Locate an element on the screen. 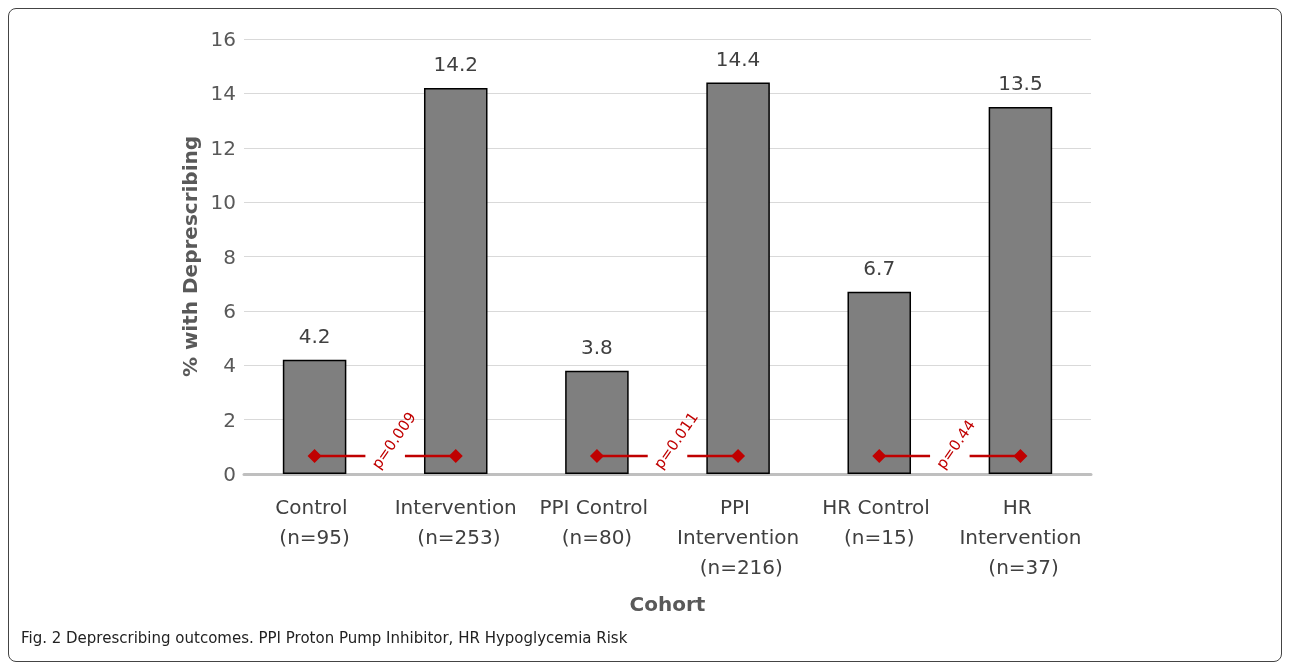  y-tick-label: 2 is located at coordinates (229, 419).